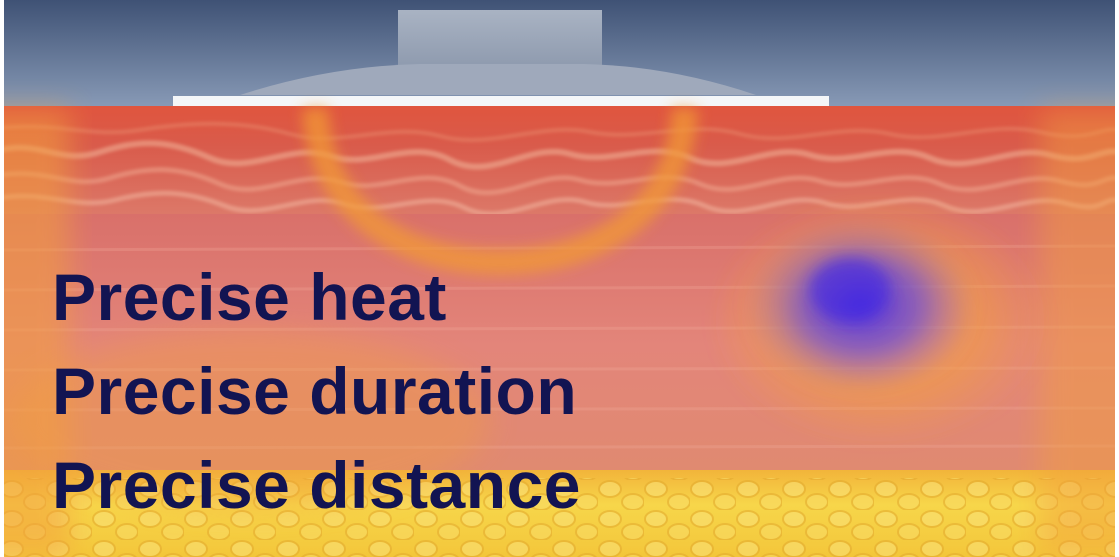  Describe the element at coordinates (249, 297) in the screenshot. I see `caption-line-heat: Precise heat` at that location.